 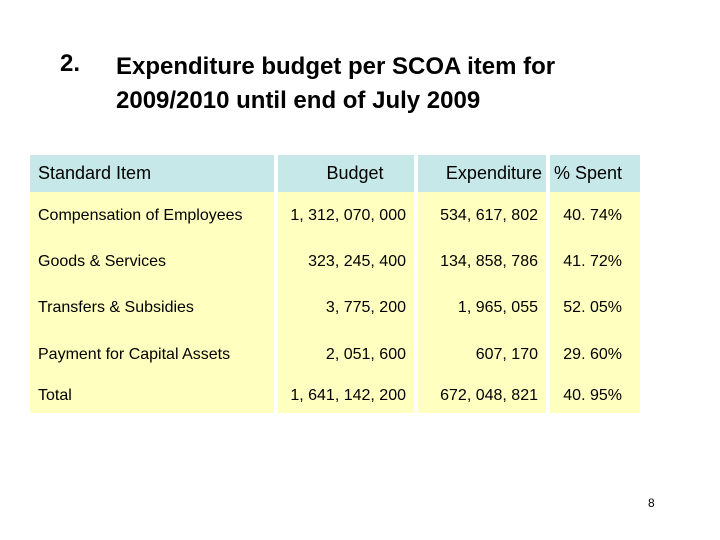 What do you see at coordinates (152, 173) in the screenshot?
I see `header-standard-item: Standard Item` at bounding box center [152, 173].